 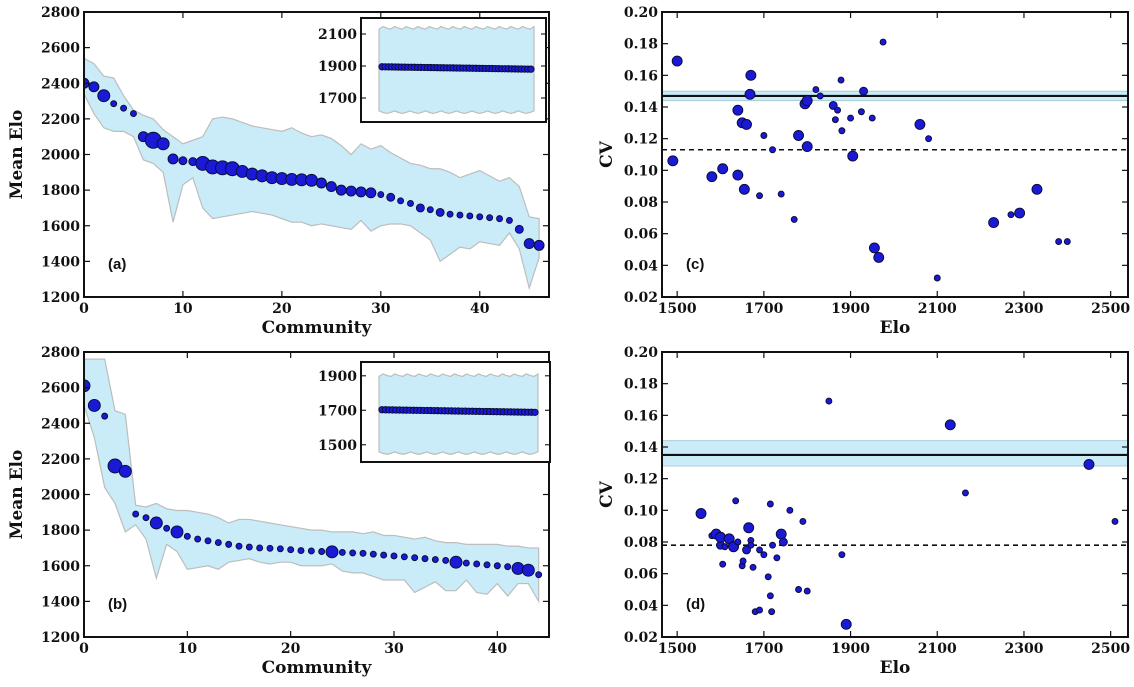 I want to click on elo-range-band, so click(x=312, y=174).